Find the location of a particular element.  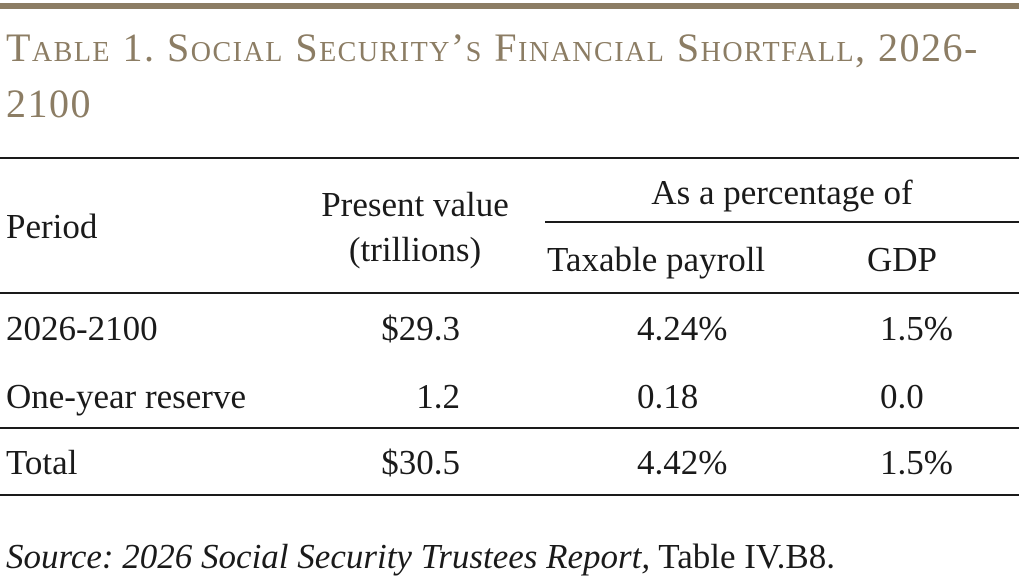

total-period: Total is located at coordinates (42, 462).